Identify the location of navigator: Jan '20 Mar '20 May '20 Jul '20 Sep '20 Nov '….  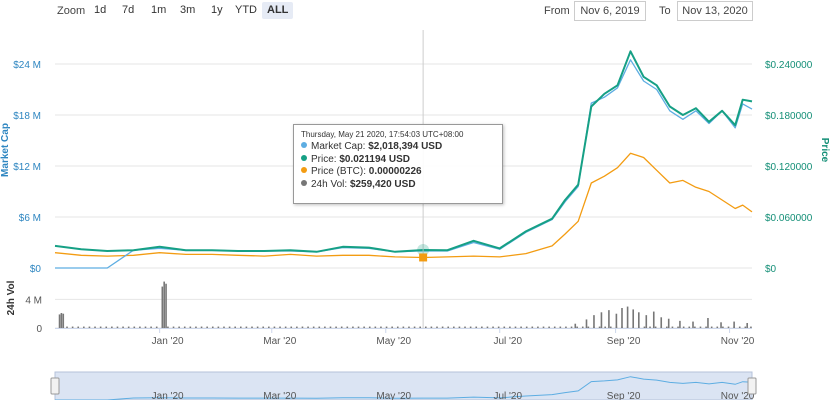
(403, 385).